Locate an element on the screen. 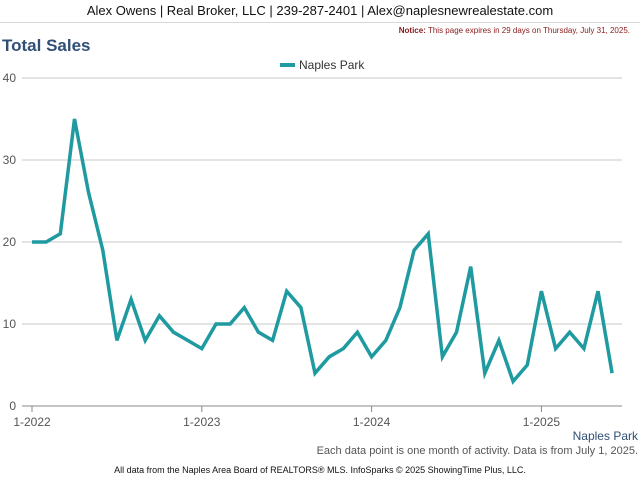 The height and width of the screenshot is (480, 640). x-tick-label: 1-2022 is located at coordinates (32, 422).